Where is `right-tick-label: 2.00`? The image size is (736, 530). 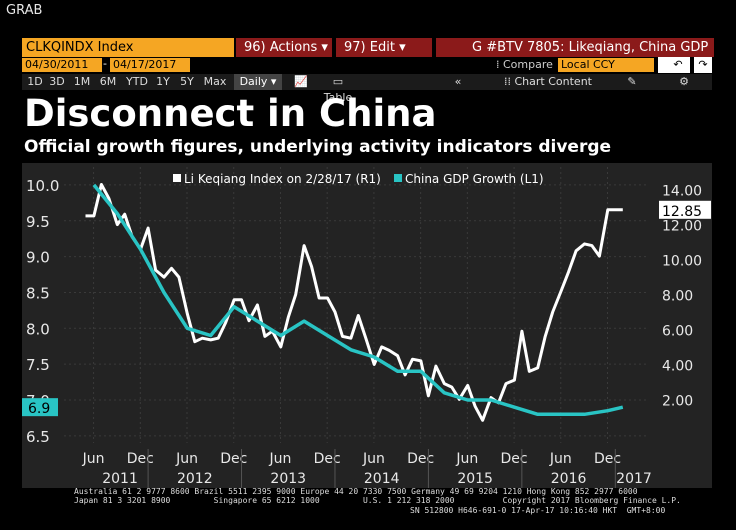
right-tick-label: 2.00 is located at coordinates (677, 401).